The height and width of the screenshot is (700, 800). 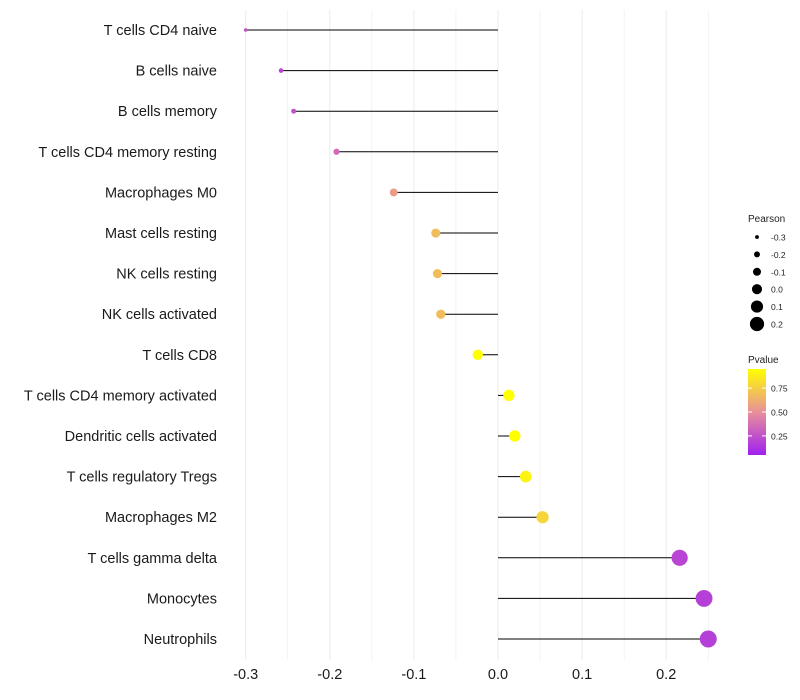 I want to click on x-tick-label: -0.1, so click(x=413, y=675).